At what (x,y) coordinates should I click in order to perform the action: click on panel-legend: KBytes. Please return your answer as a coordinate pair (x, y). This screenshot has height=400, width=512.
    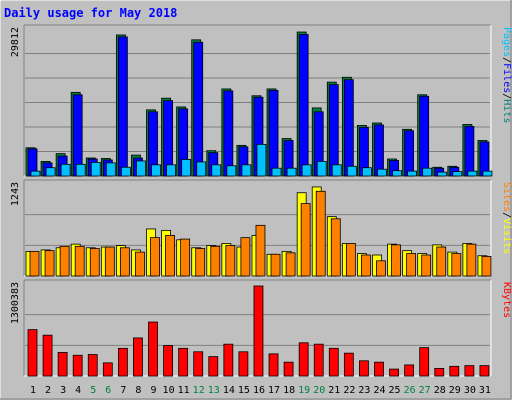
    Looking at the image, I should click on (506, 300).